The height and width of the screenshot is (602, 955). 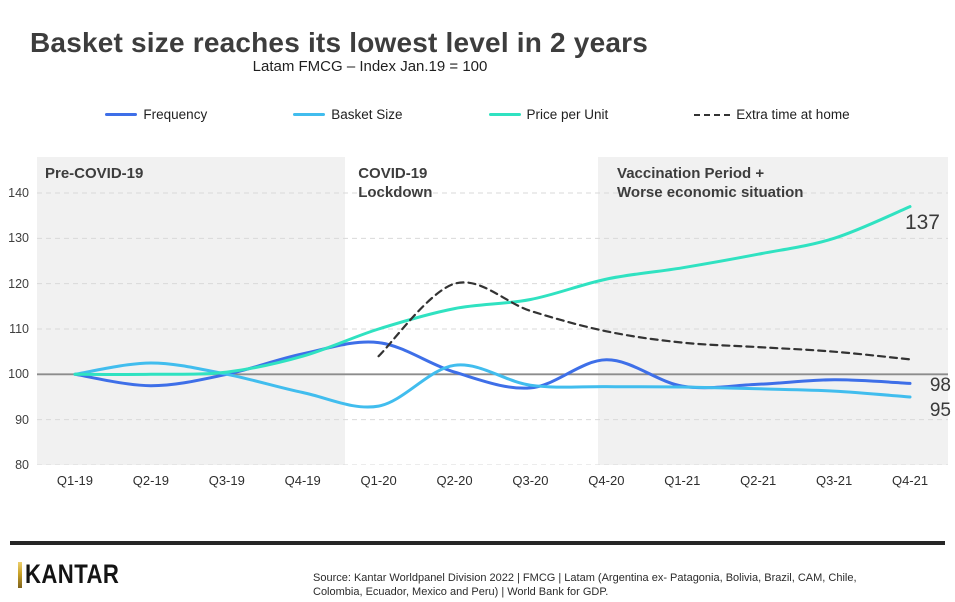 I want to click on x-tick-label: Q3-19, so click(x=226, y=480).